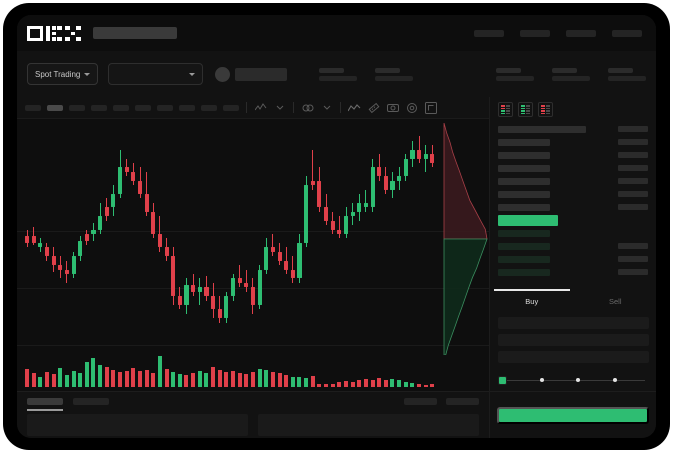 This screenshot has width=673, height=453. I want to click on market-stats-left, so click(357, 74).